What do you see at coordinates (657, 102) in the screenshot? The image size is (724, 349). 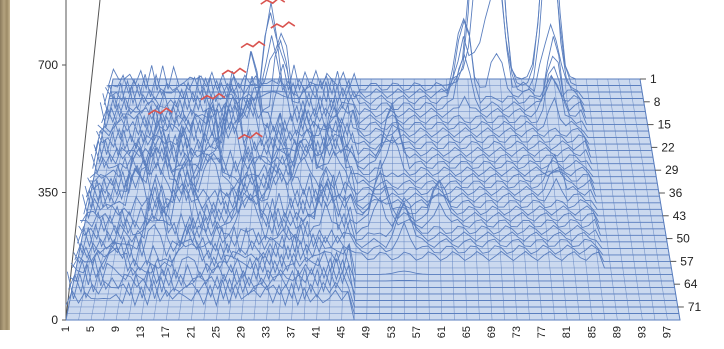 I see `y-tick-label: 8` at bounding box center [657, 102].